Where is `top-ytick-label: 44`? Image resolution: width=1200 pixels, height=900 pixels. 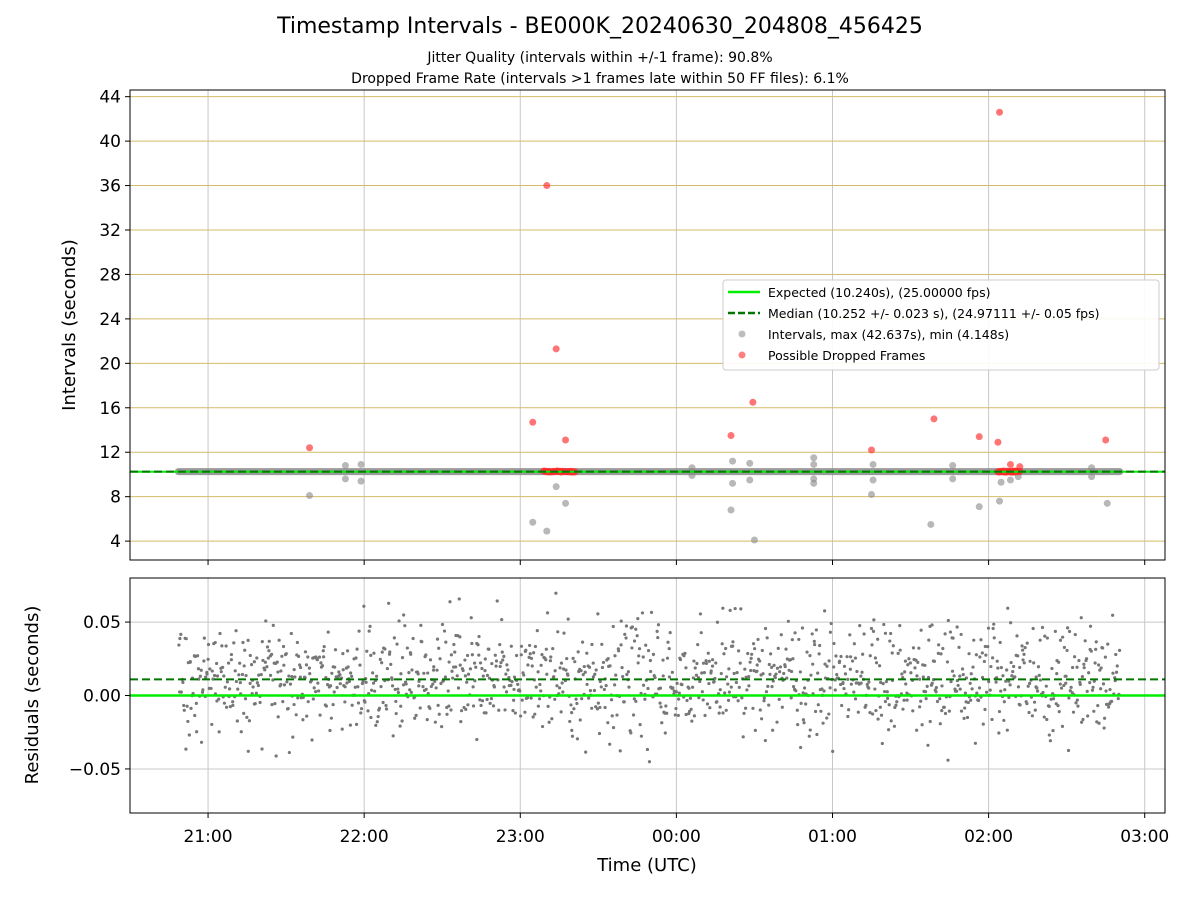
top-ytick-label: 44 is located at coordinates (110, 98).